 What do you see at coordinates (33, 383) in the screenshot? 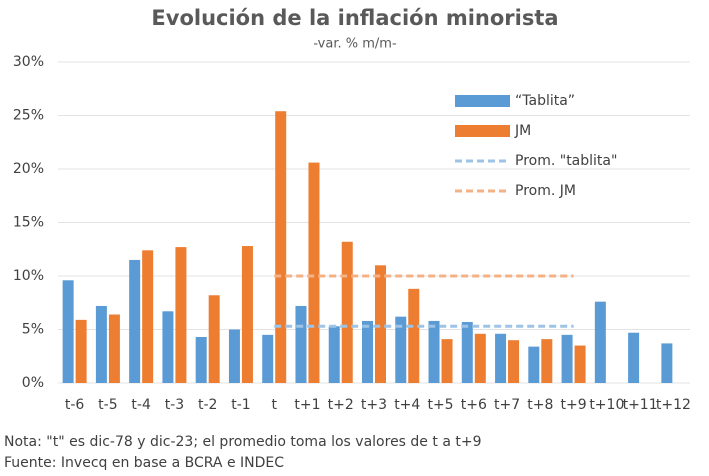
I see `y-tick-label: 0%` at bounding box center [33, 383].